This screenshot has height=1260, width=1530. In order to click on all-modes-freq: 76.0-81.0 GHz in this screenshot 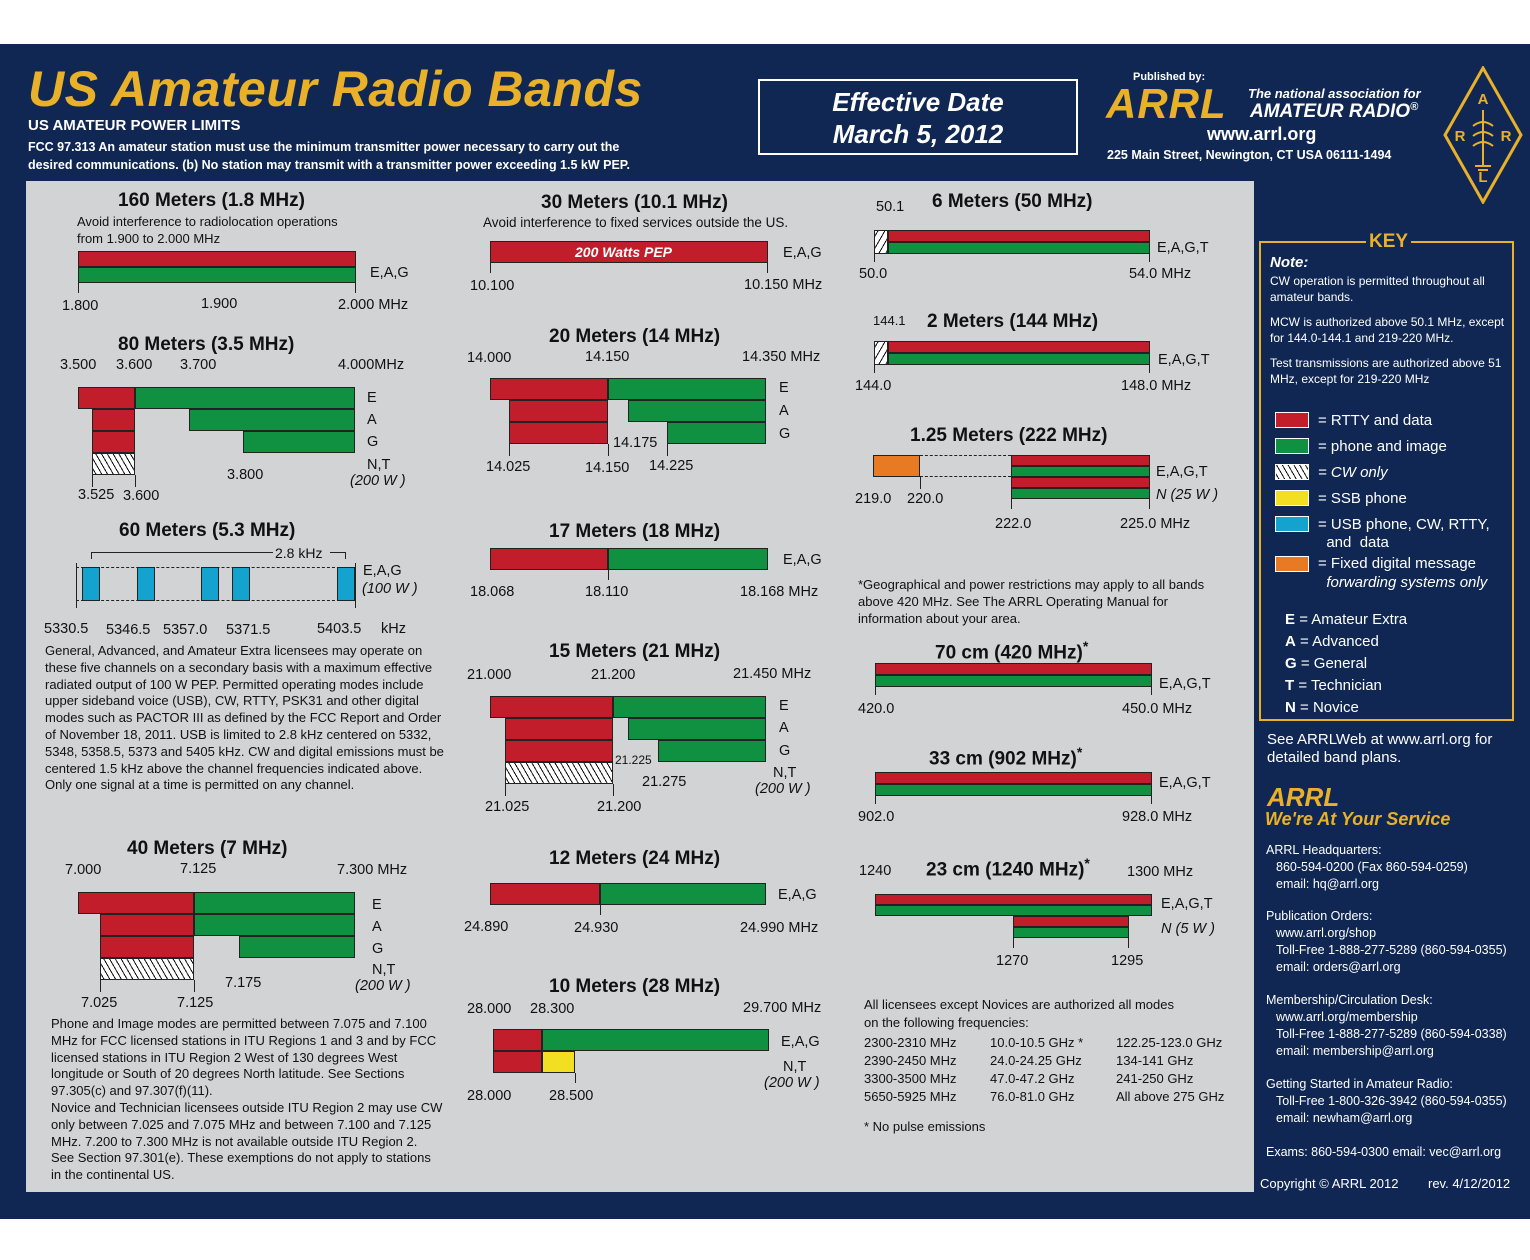, I will do `click(1032, 1096)`.